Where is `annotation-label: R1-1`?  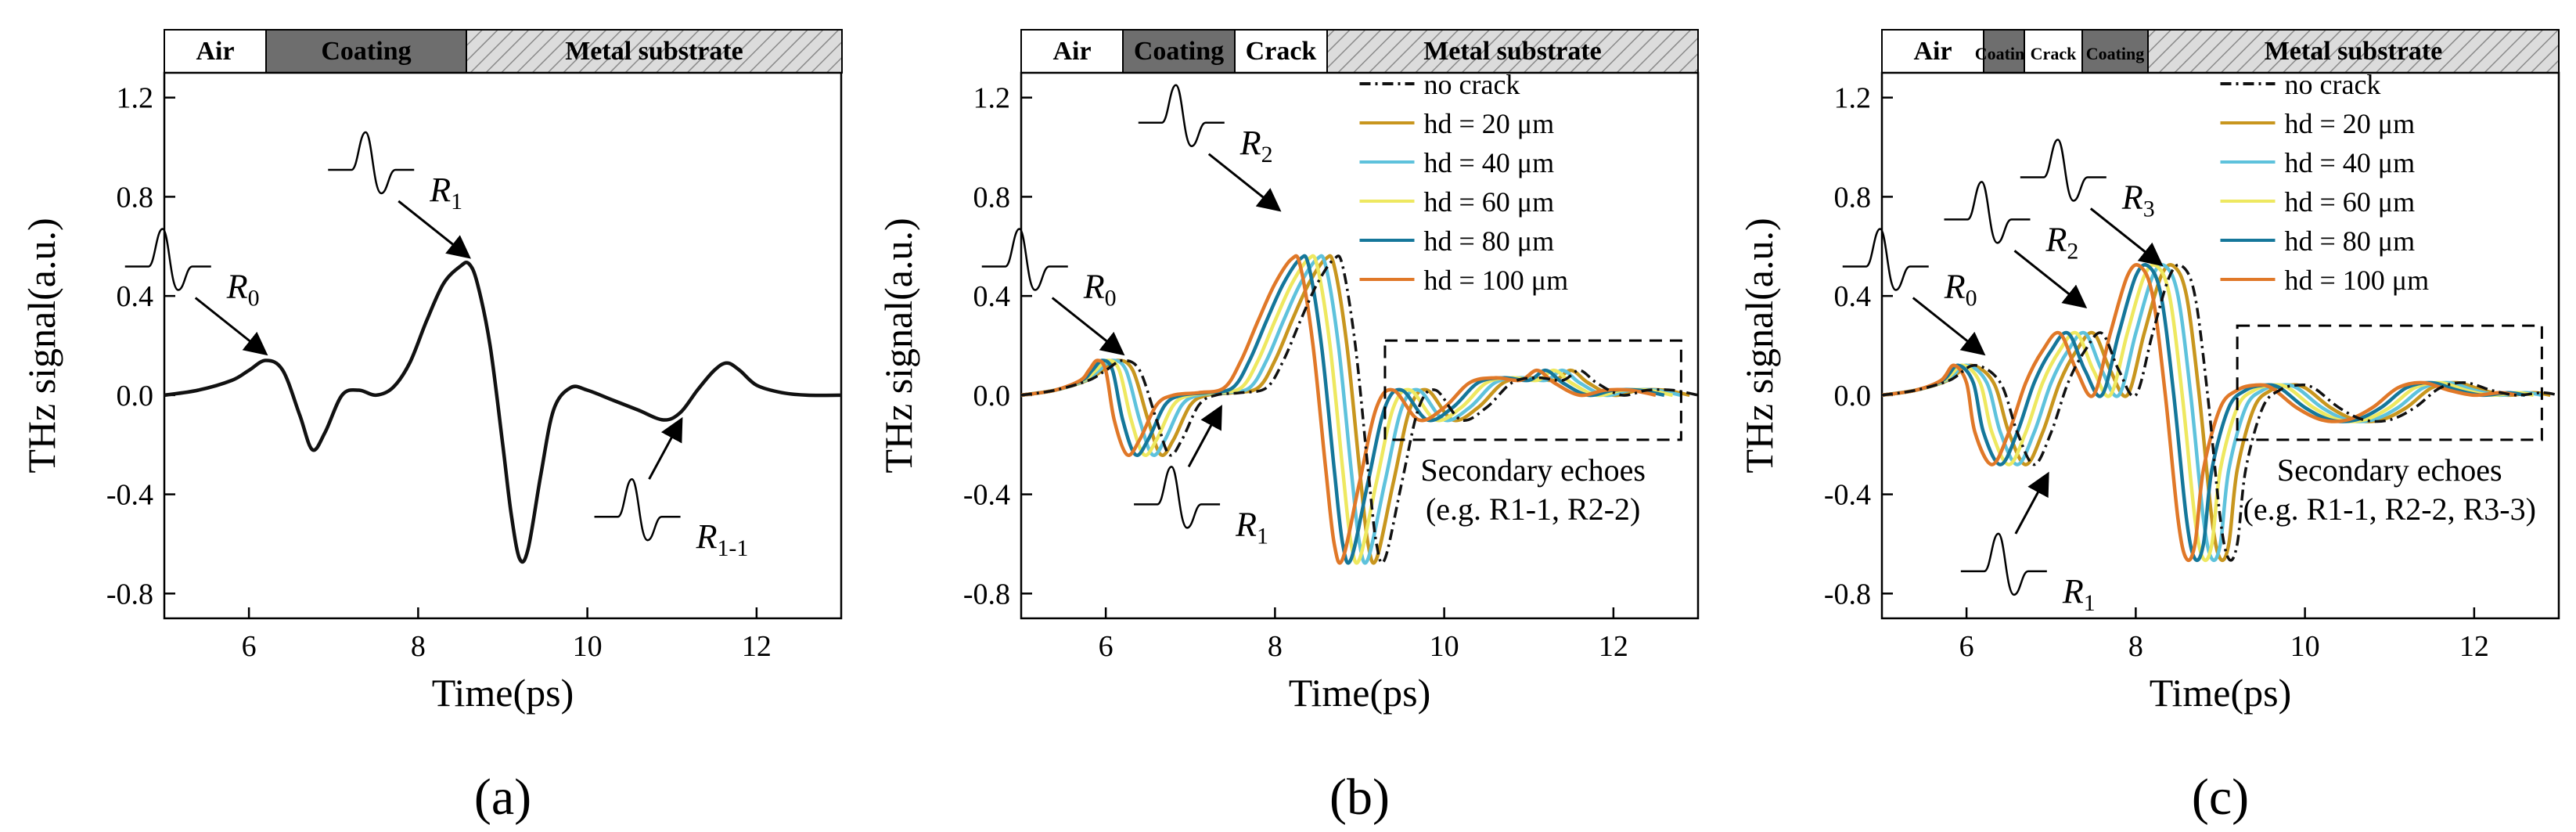 annotation-label: R1-1 is located at coordinates (723, 539).